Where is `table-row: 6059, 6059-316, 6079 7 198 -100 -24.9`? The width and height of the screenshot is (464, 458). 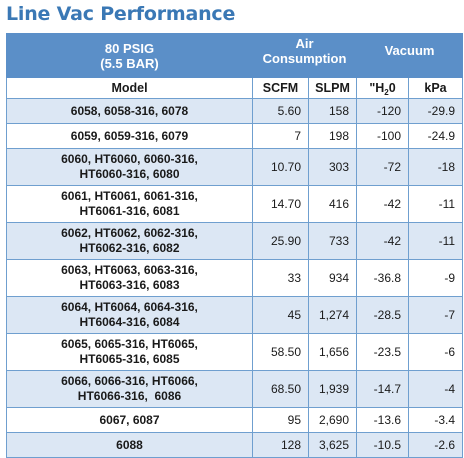
table-row: 6059, 6059-316, 6079 7 198 -100 -24.9 is located at coordinates (235, 136).